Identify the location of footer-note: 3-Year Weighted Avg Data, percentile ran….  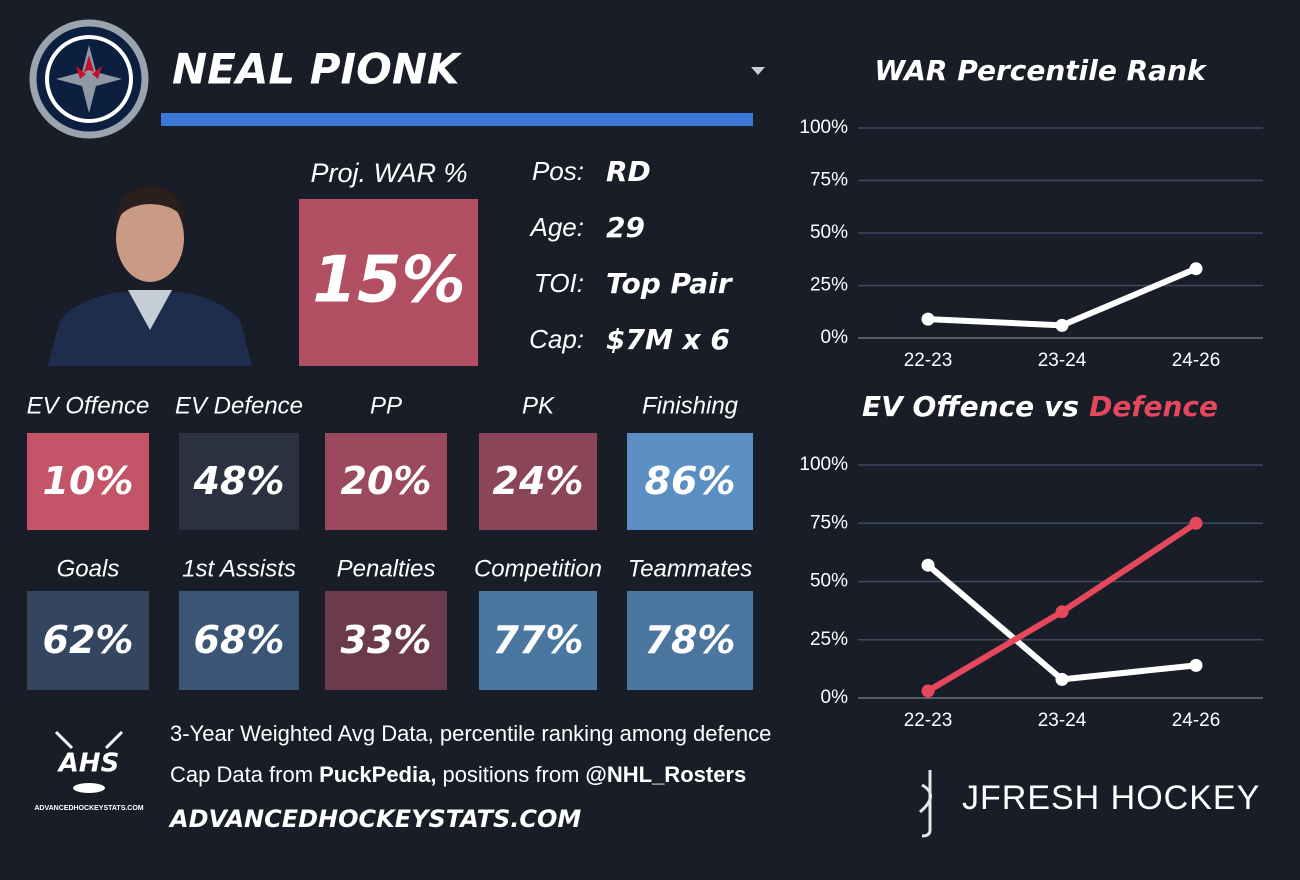
(470, 733).